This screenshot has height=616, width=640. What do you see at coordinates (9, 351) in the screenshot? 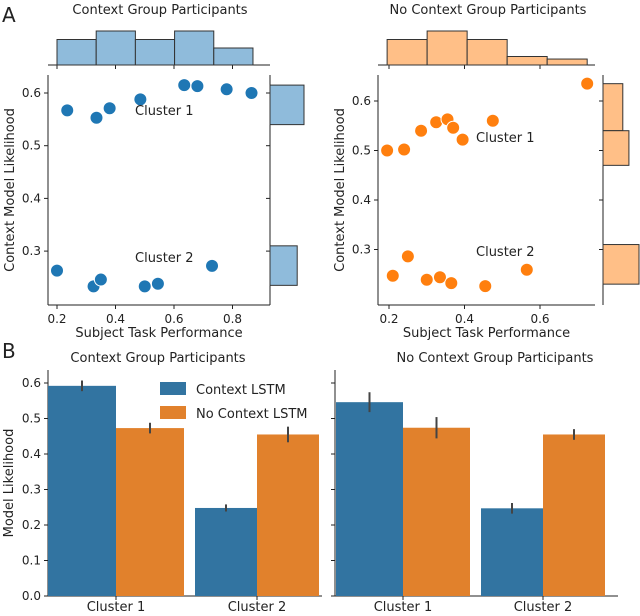
I see `panel-label-b: B` at bounding box center [9, 351].